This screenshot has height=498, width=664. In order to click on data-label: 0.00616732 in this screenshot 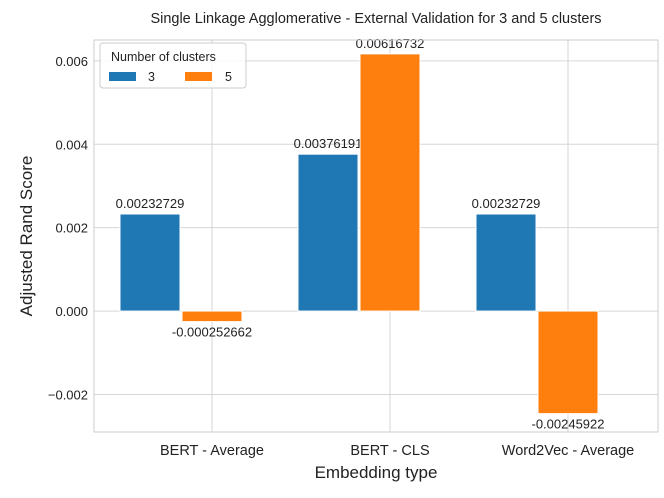, I will do `click(390, 43)`.